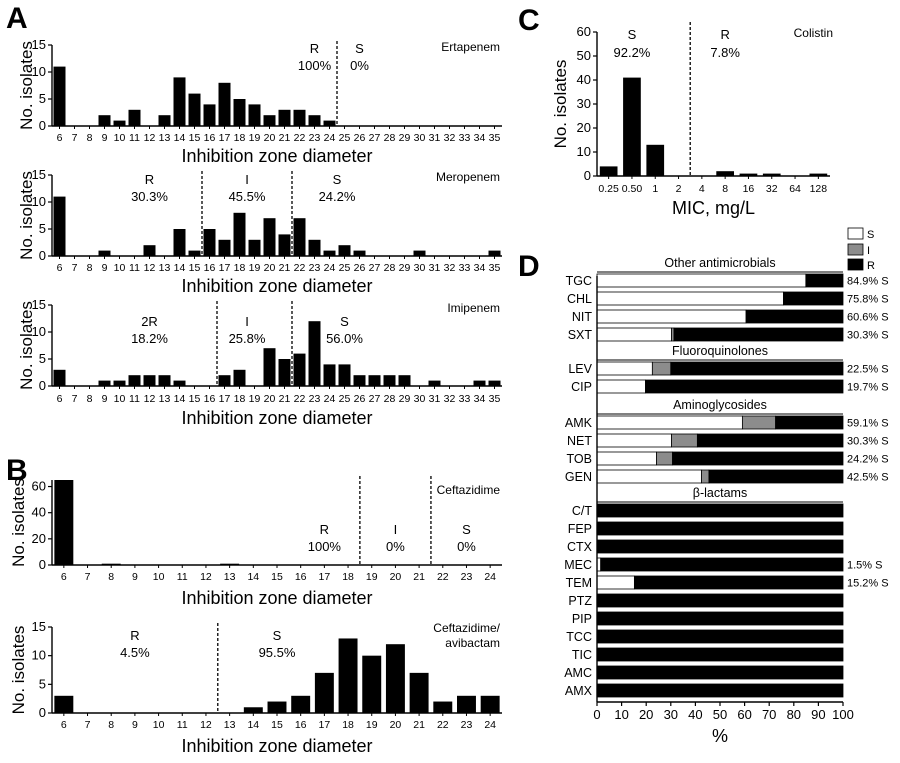  I want to click on x-tick-label: 35, so click(495, 268).